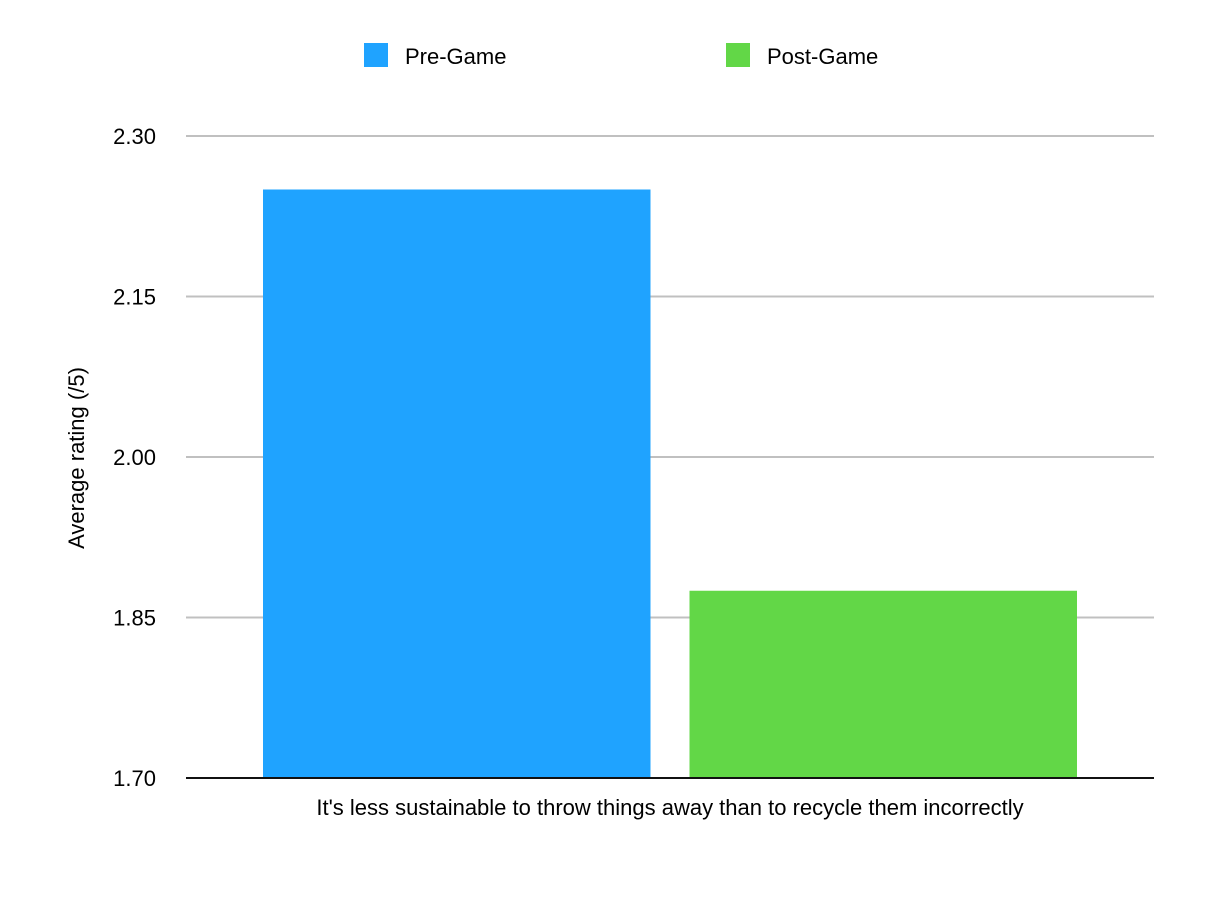 This screenshot has width=1218, height=910. Describe the element at coordinates (134, 618) in the screenshot. I see `y-tick-label: 1.85` at that location.